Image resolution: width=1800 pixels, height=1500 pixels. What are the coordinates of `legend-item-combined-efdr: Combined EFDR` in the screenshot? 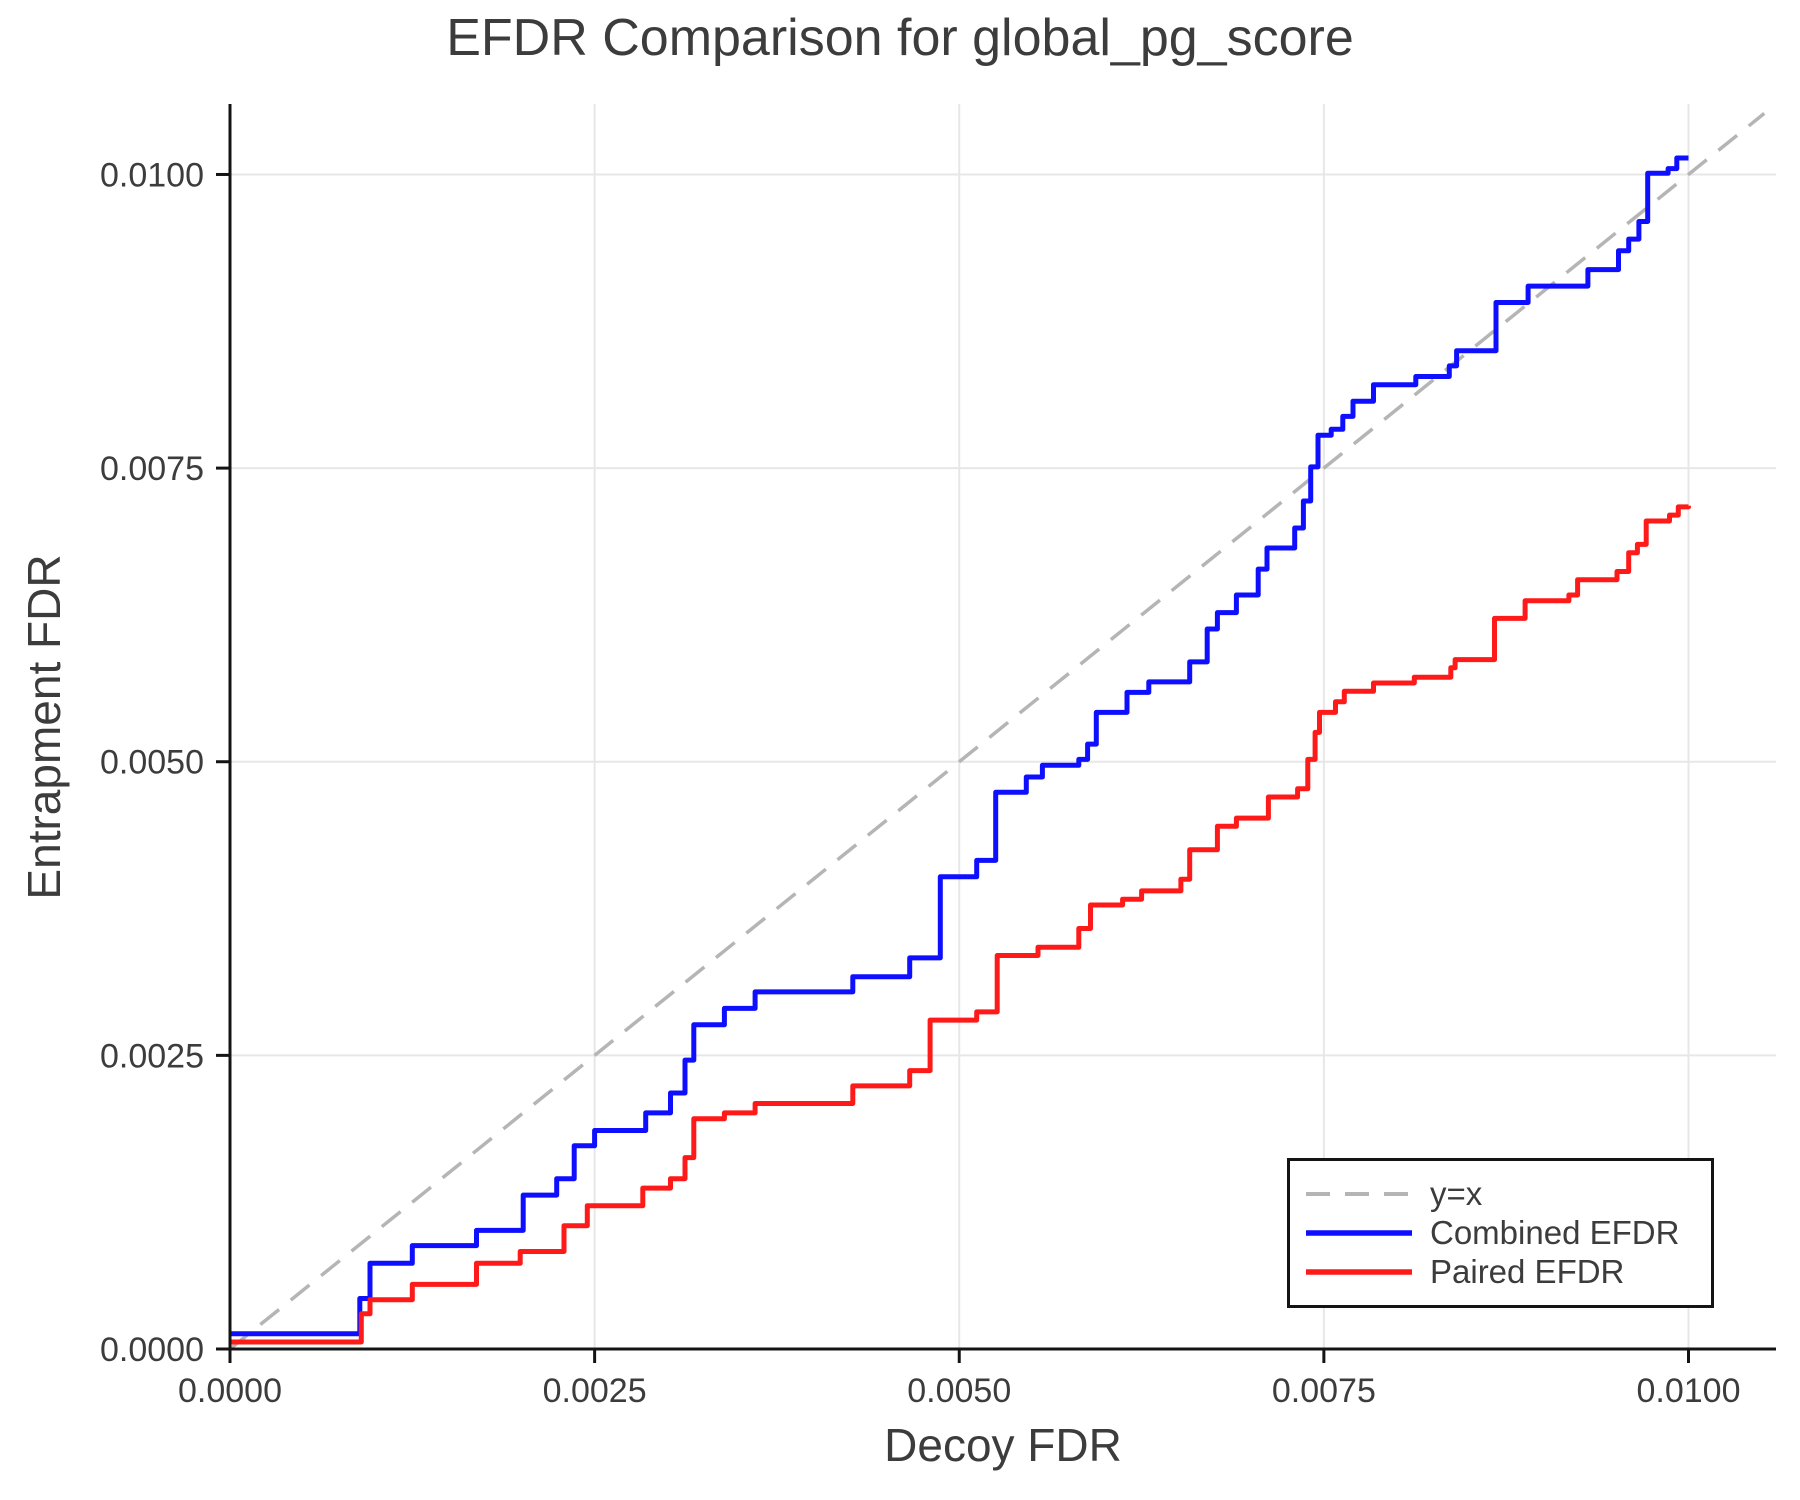 It's located at (1508, 1232).